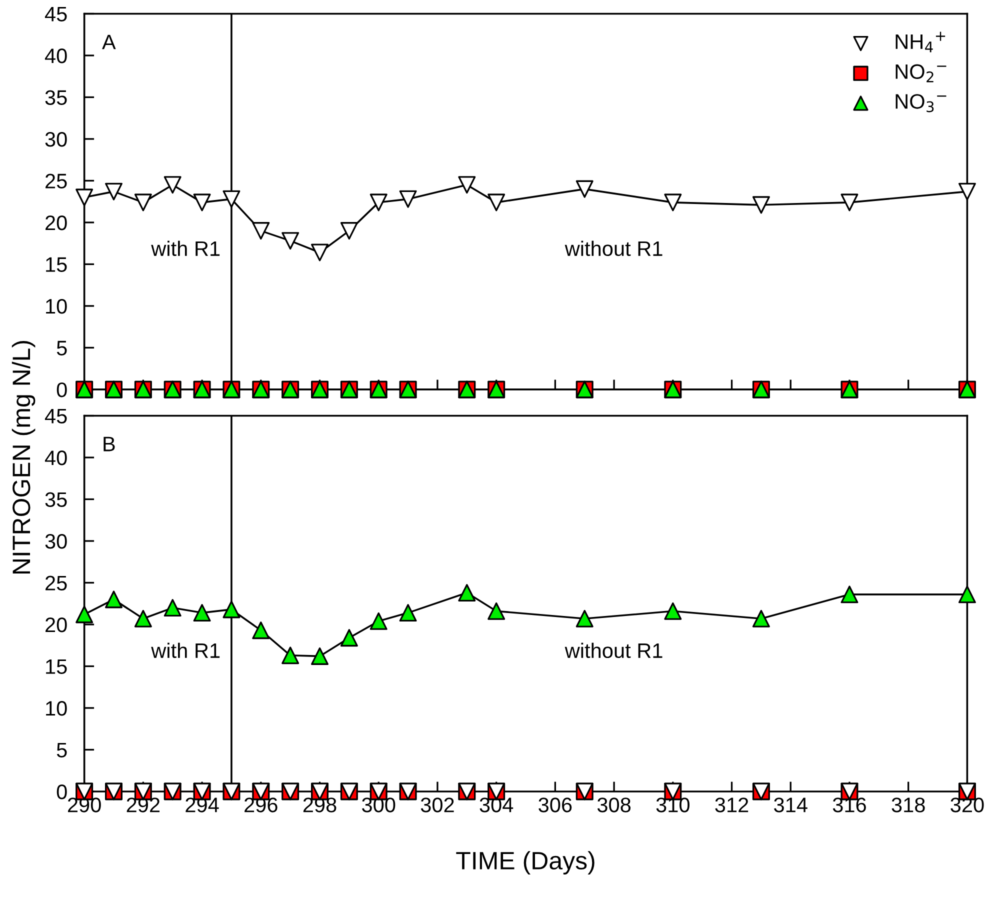 This screenshot has width=992, height=915. What do you see at coordinates (908, 805) in the screenshot?
I see `x-tick-label: 318` at bounding box center [908, 805].